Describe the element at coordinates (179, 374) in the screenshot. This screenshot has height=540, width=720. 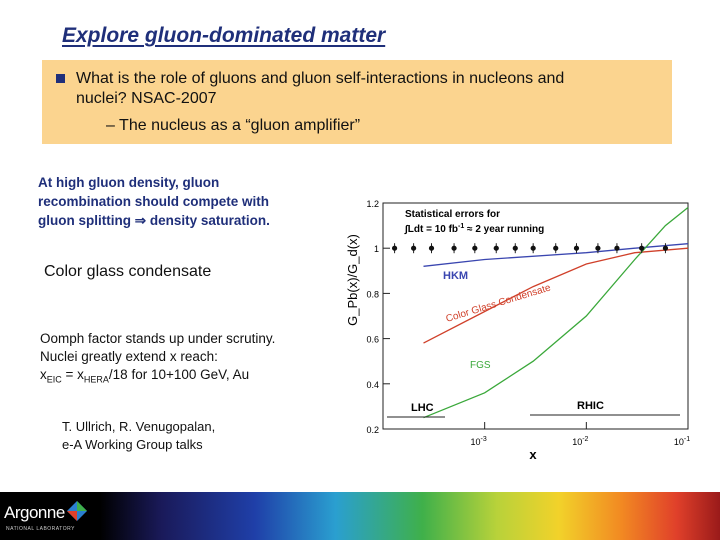
I see `oomph-rest: /18 for 10+100 GeV, Au` at that location.